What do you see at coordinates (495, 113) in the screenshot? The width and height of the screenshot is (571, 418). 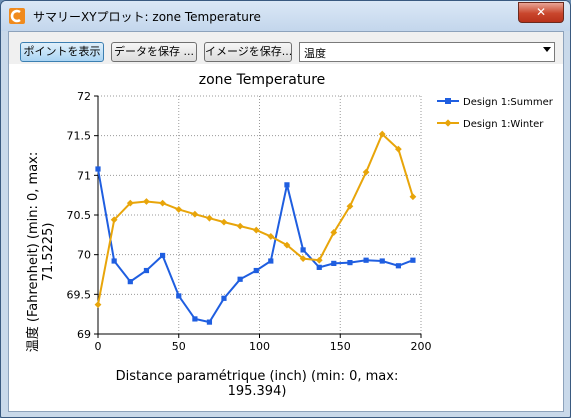 I see `chart-legend: Design 1:Summer Design 1:Winter` at bounding box center [495, 113].